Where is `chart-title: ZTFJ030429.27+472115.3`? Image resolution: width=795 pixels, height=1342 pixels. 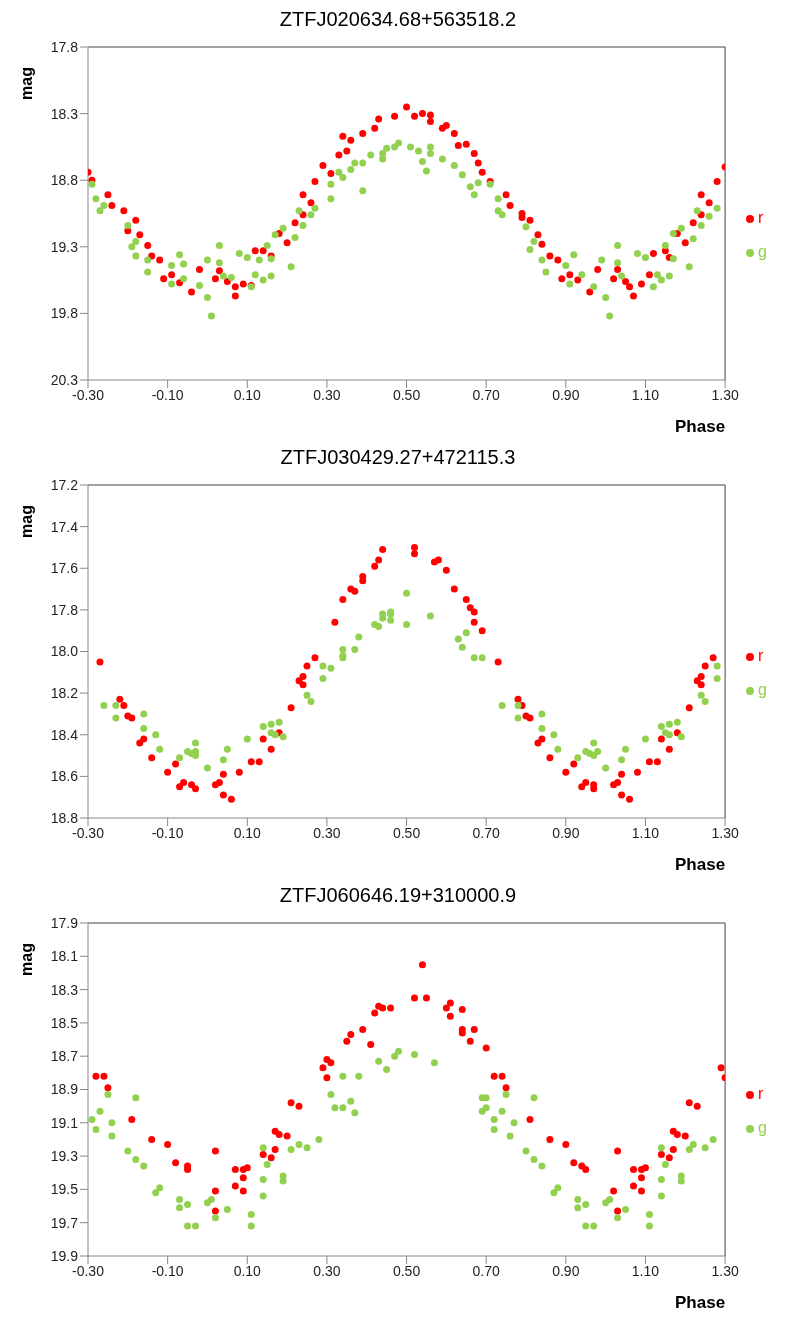 chart-title: ZTFJ030429.27+472115.3 is located at coordinates (398, 458).